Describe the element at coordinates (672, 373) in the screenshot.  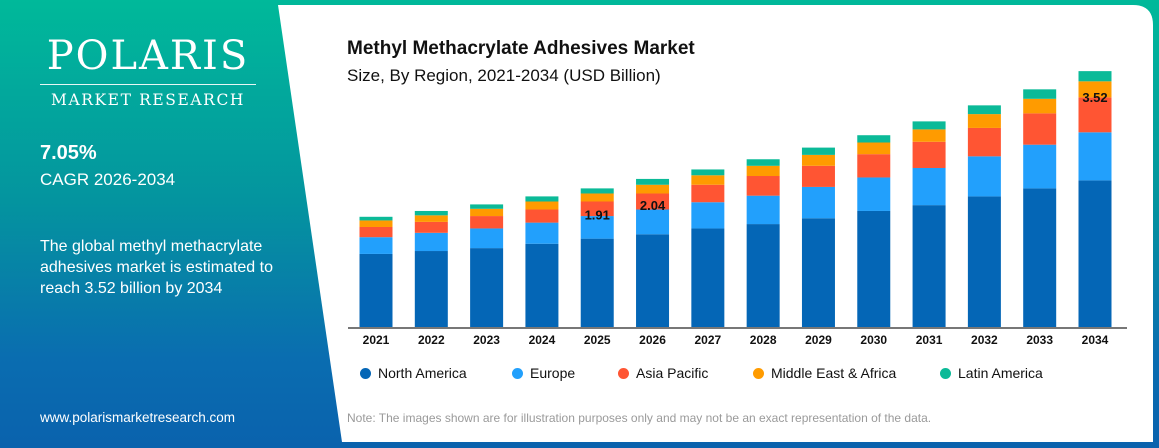
I see `legend-label: Asia Pacific` at that location.